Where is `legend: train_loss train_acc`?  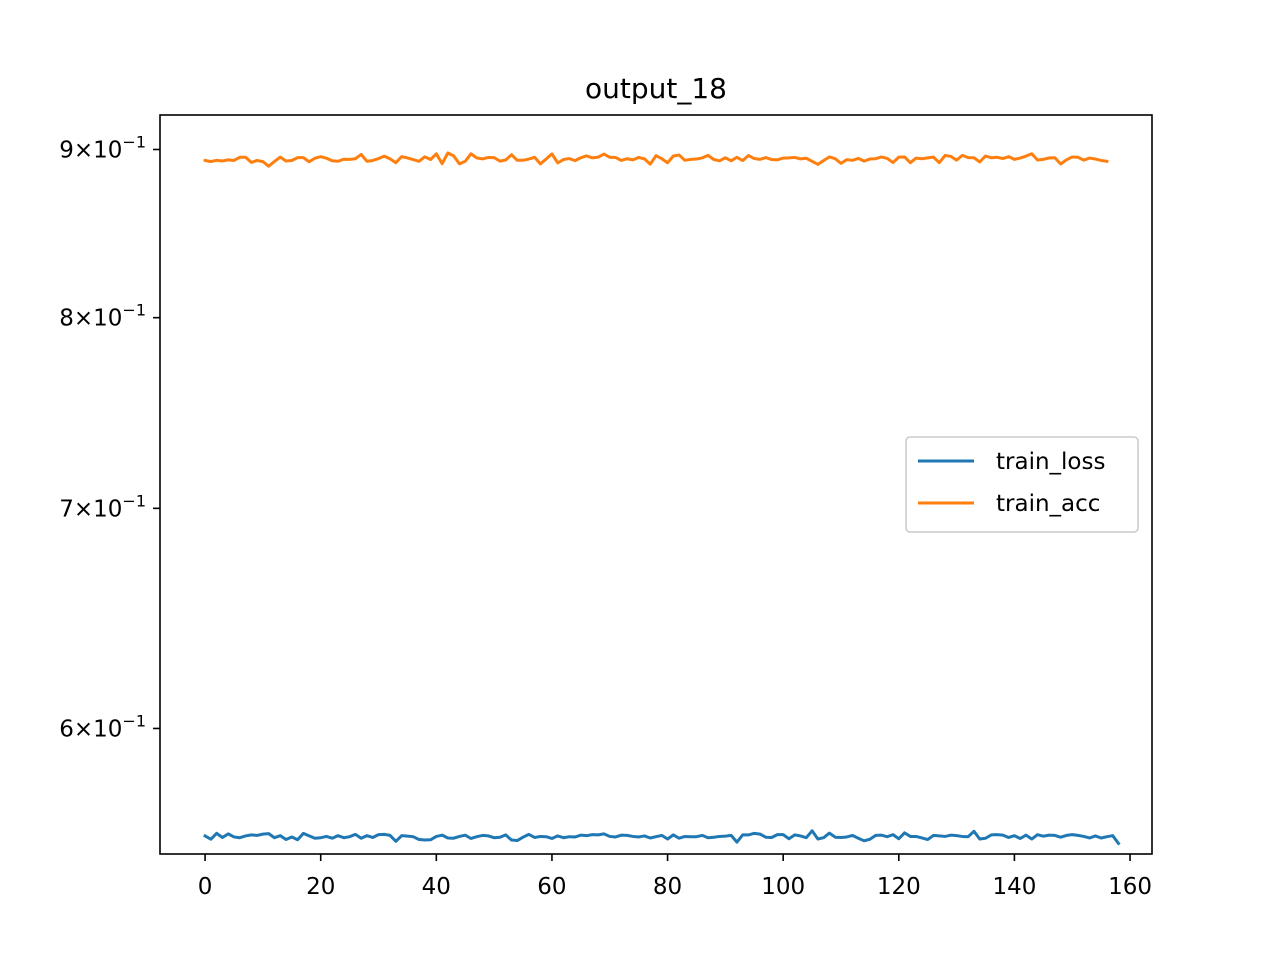
legend: train_loss train_acc is located at coordinates (1022, 484).